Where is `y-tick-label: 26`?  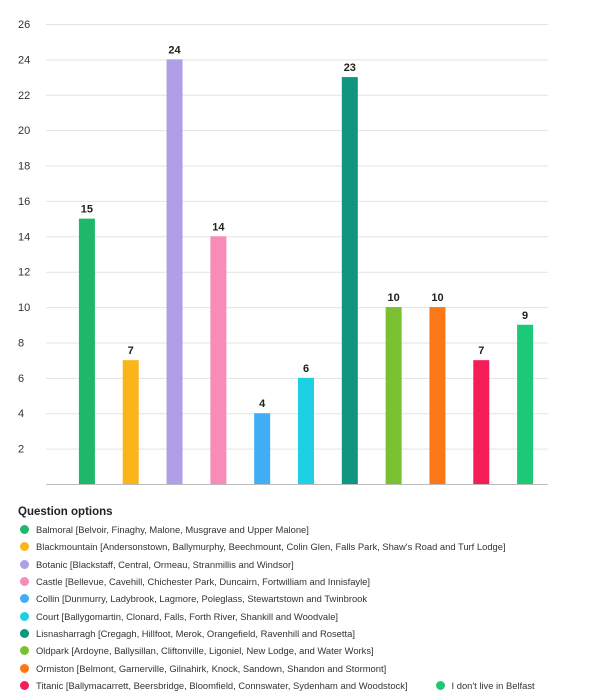 y-tick-label: 26 is located at coordinates (24, 25).